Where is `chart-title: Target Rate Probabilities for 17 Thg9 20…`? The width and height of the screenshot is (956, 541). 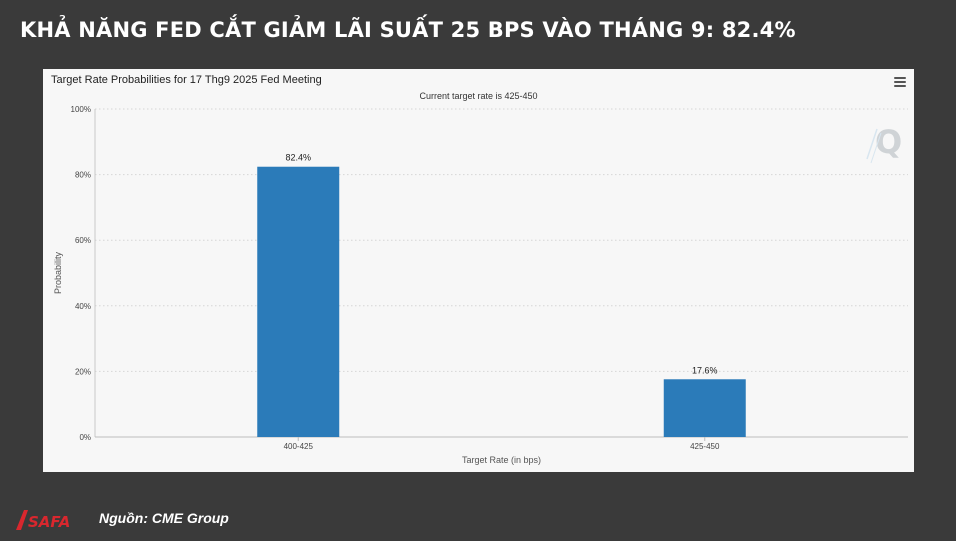
chart-title: Target Rate Probabilities for 17 Thg9 20… is located at coordinates (186, 80).